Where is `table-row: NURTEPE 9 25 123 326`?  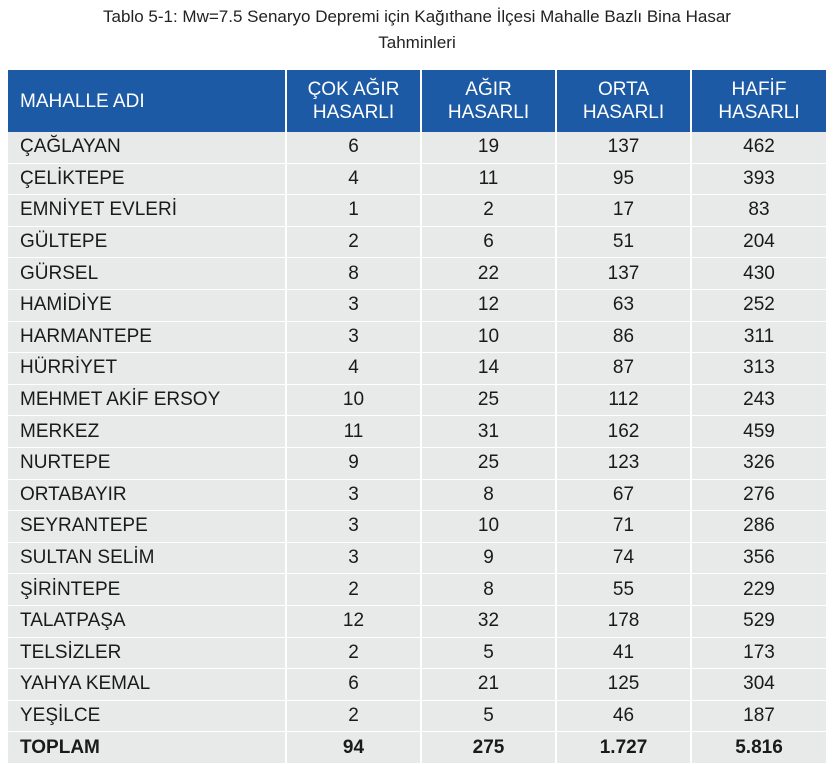
table-row: NURTEPE 9 25 123 326 is located at coordinates (417, 463).